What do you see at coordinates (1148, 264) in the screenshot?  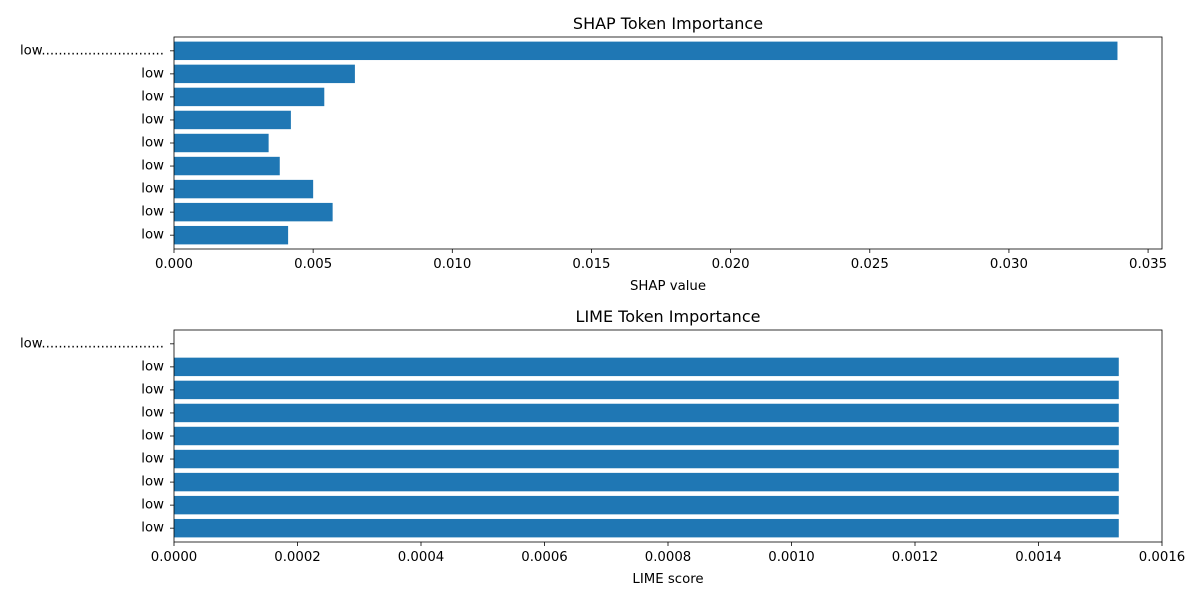 I see `shap-xtick-label: 0.035` at bounding box center [1148, 264].